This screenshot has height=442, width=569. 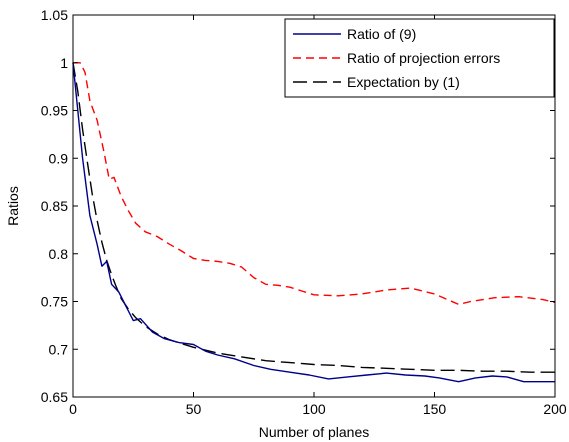 I want to click on legend-label-2: Ratio of projection errors, so click(x=423, y=58).